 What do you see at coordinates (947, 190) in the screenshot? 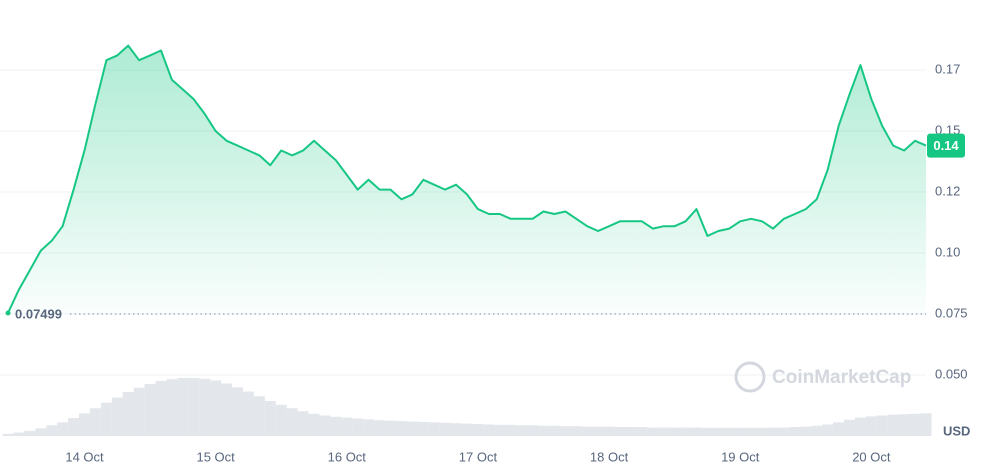
I see `y-tick-label: 0.12` at bounding box center [947, 190].